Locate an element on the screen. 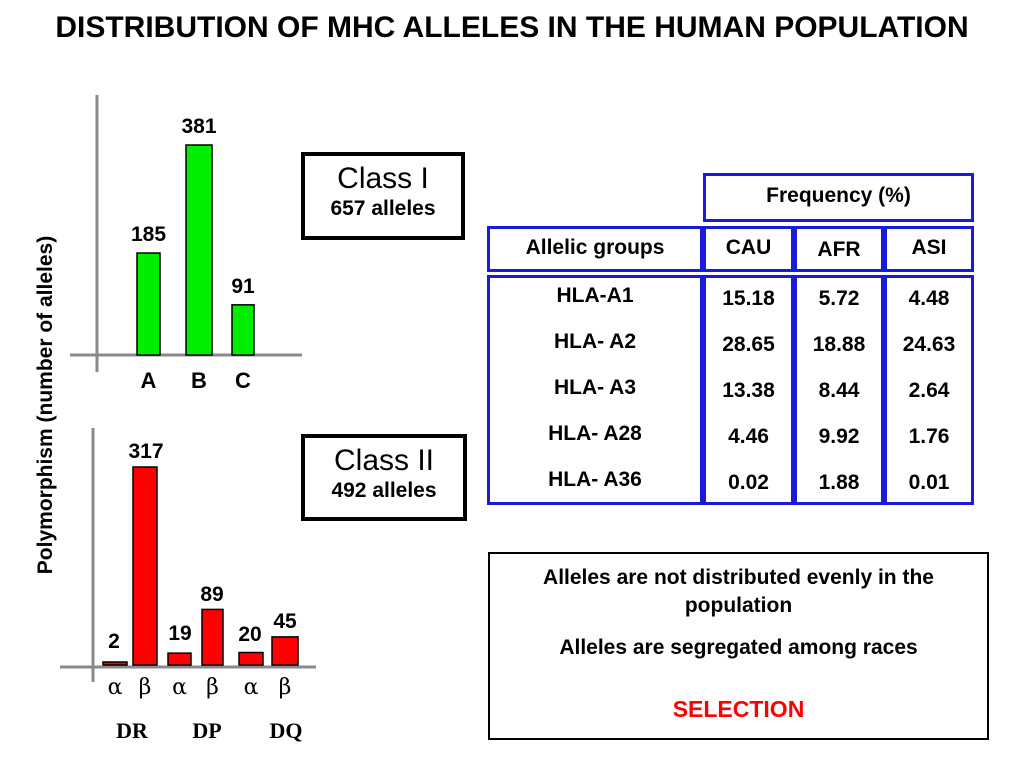  tick-label-class1-a: A is located at coordinates (149, 380).